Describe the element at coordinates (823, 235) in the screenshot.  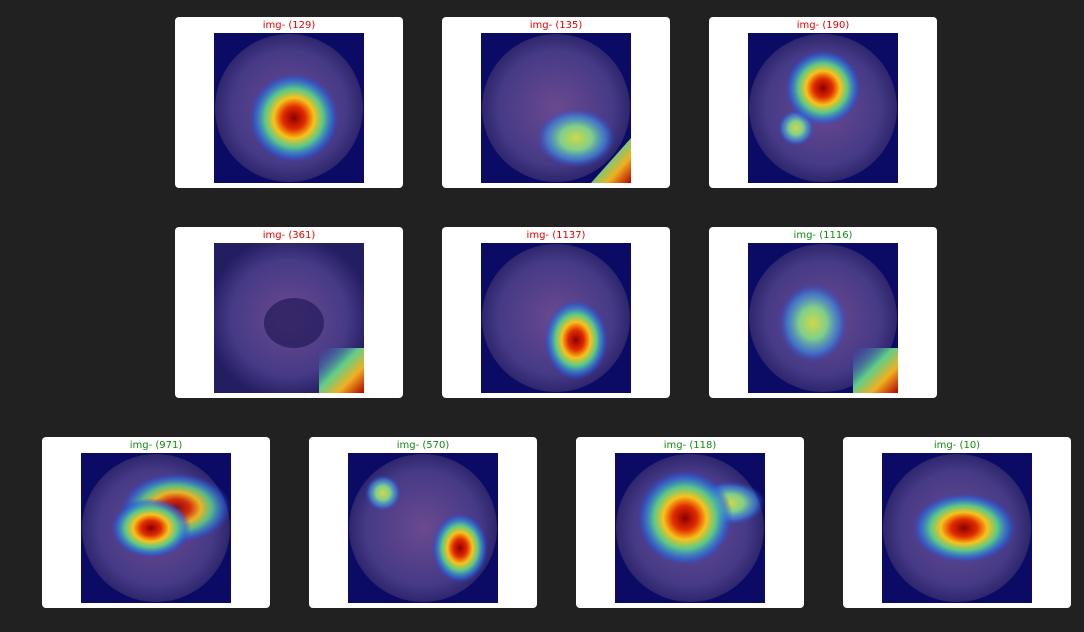
I see `image-title: img- (1116)` at that location.